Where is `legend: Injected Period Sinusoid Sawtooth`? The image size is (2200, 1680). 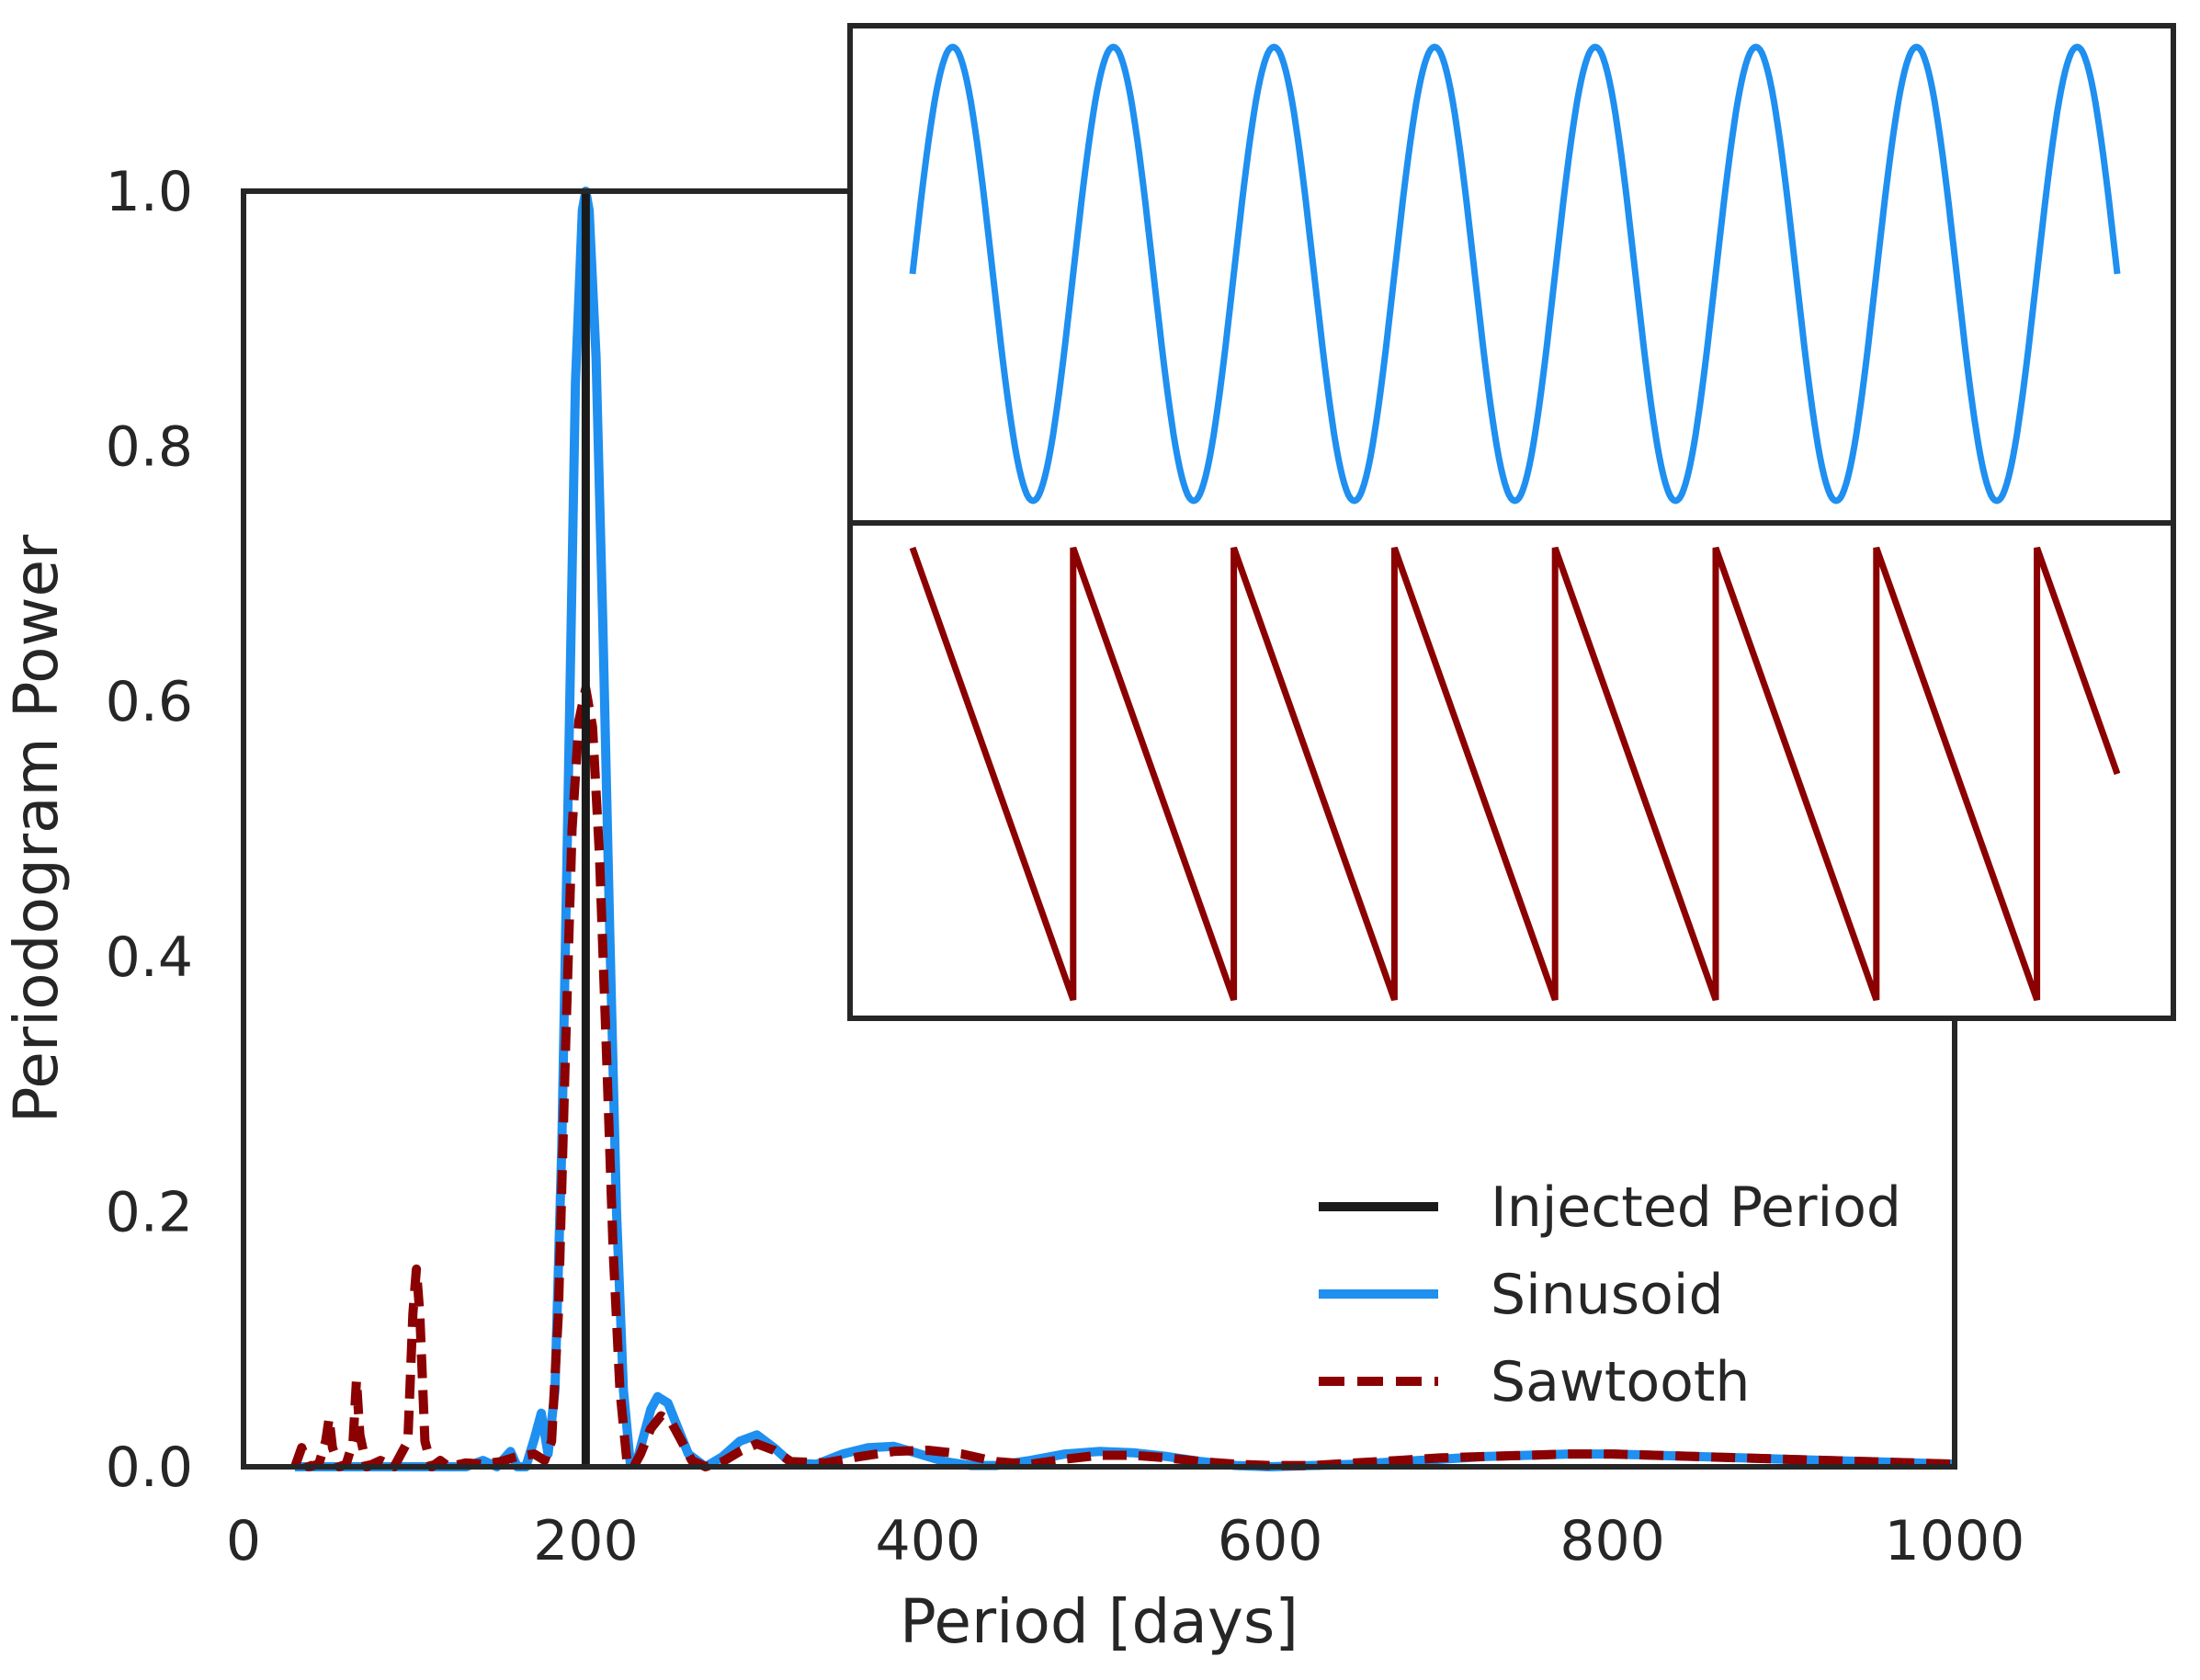
legend: Injected Period Sinusoid Sawtooth is located at coordinates (1610, 1294).